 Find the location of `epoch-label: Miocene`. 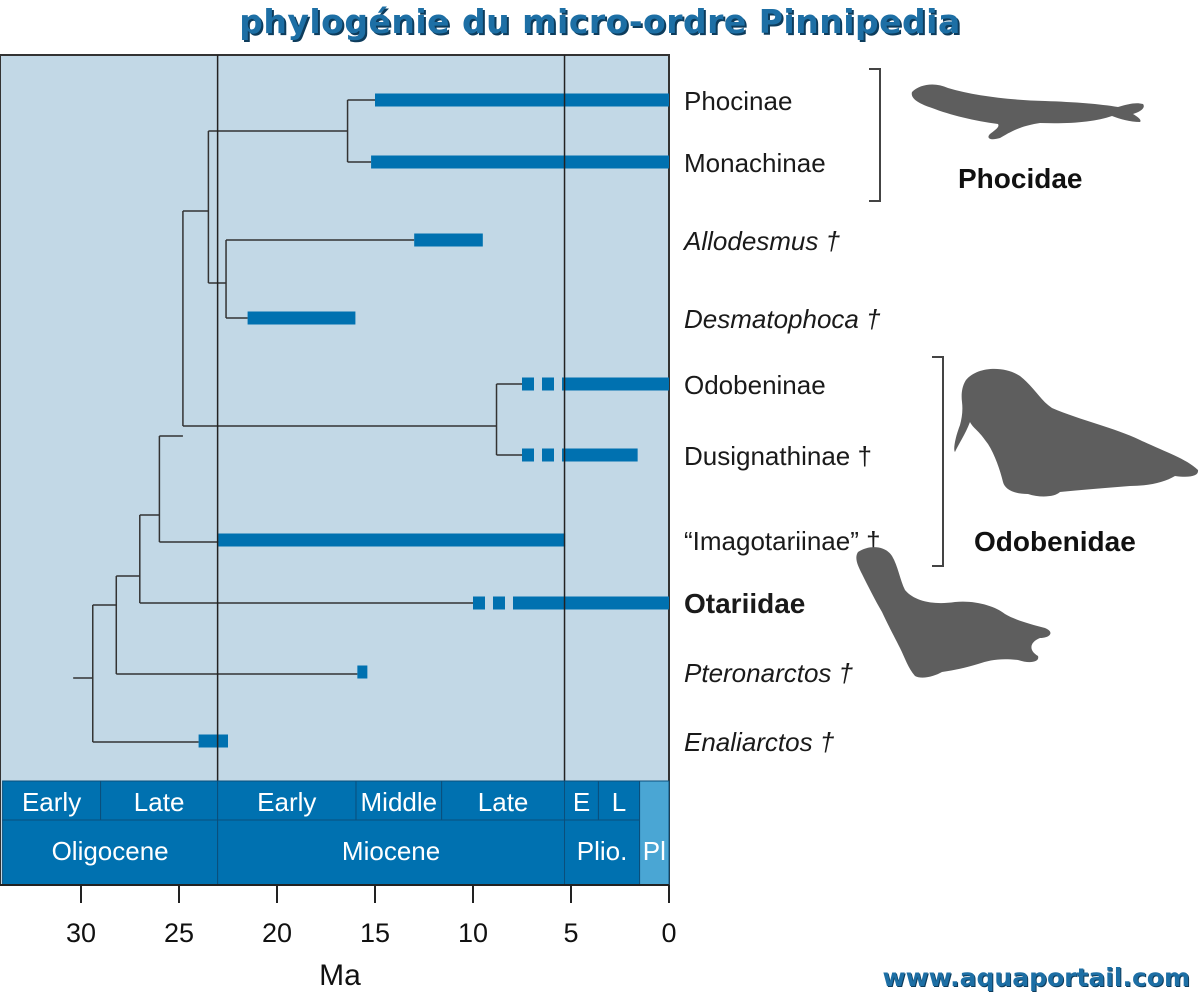

epoch-label: Miocene is located at coordinates (391, 851).